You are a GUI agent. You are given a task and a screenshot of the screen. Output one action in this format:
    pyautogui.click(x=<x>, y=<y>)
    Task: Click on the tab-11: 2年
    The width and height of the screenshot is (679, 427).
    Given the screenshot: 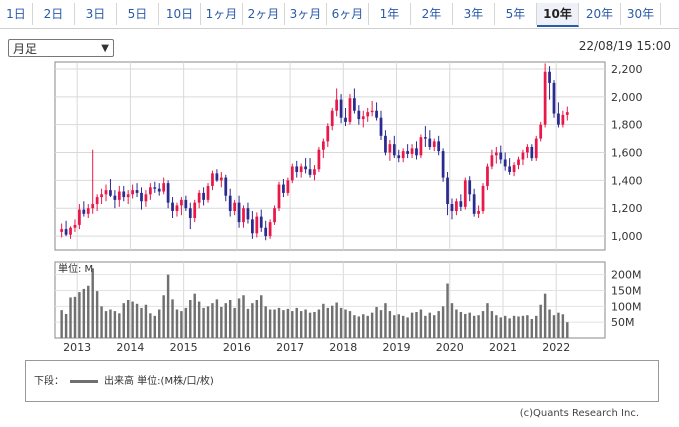 What is the action you would take?
    pyautogui.click(x=432, y=14)
    